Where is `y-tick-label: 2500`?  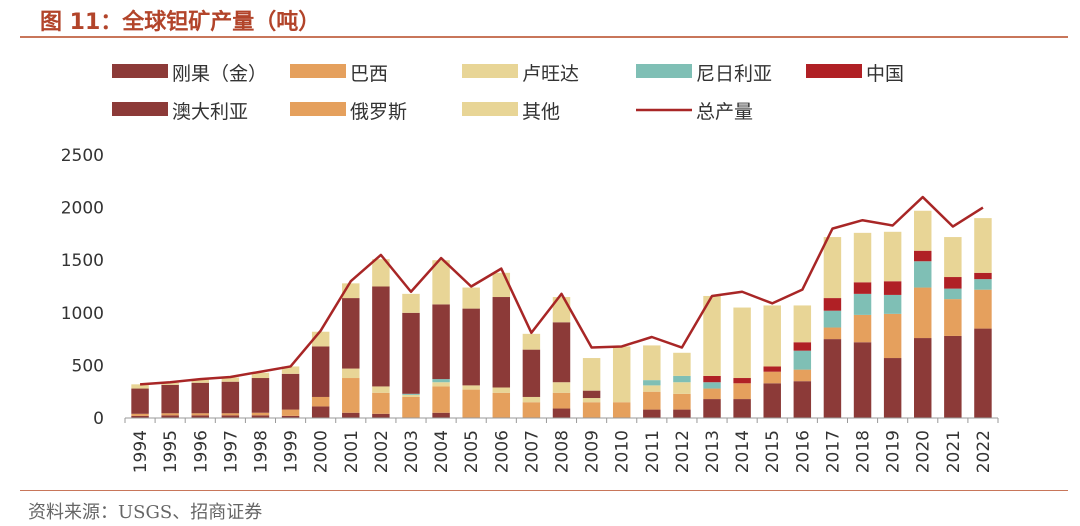
y-tick-label: 2500 is located at coordinates (82, 156).